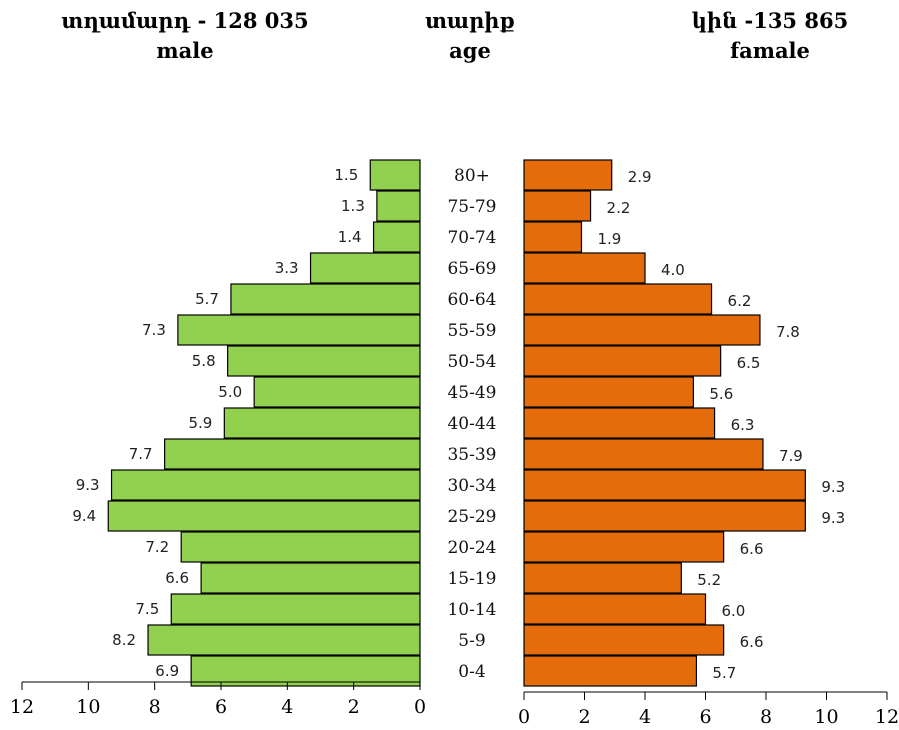 The height and width of the screenshot is (730, 899). I want to click on female-axis: 0 2 4 6 8 10 12, so click(708, 709).